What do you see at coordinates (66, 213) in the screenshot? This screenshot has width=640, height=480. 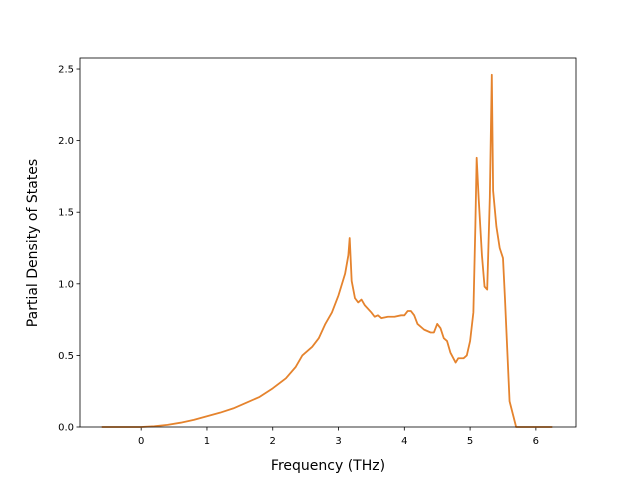 I see `y-tick-label: 1.5` at bounding box center [66, 213].